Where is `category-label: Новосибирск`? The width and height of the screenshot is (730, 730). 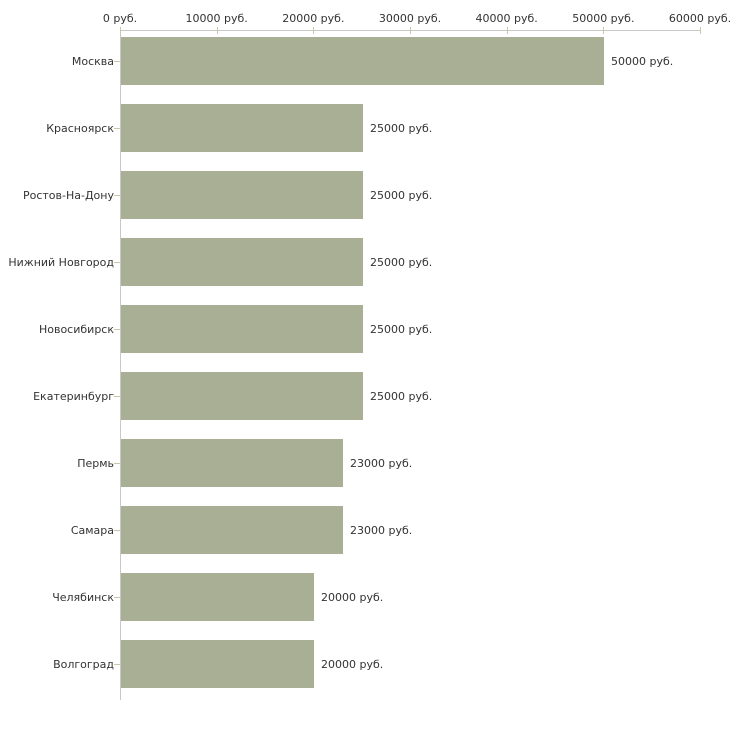
category-label: Новосибирск is located at coordinates (76, 329).